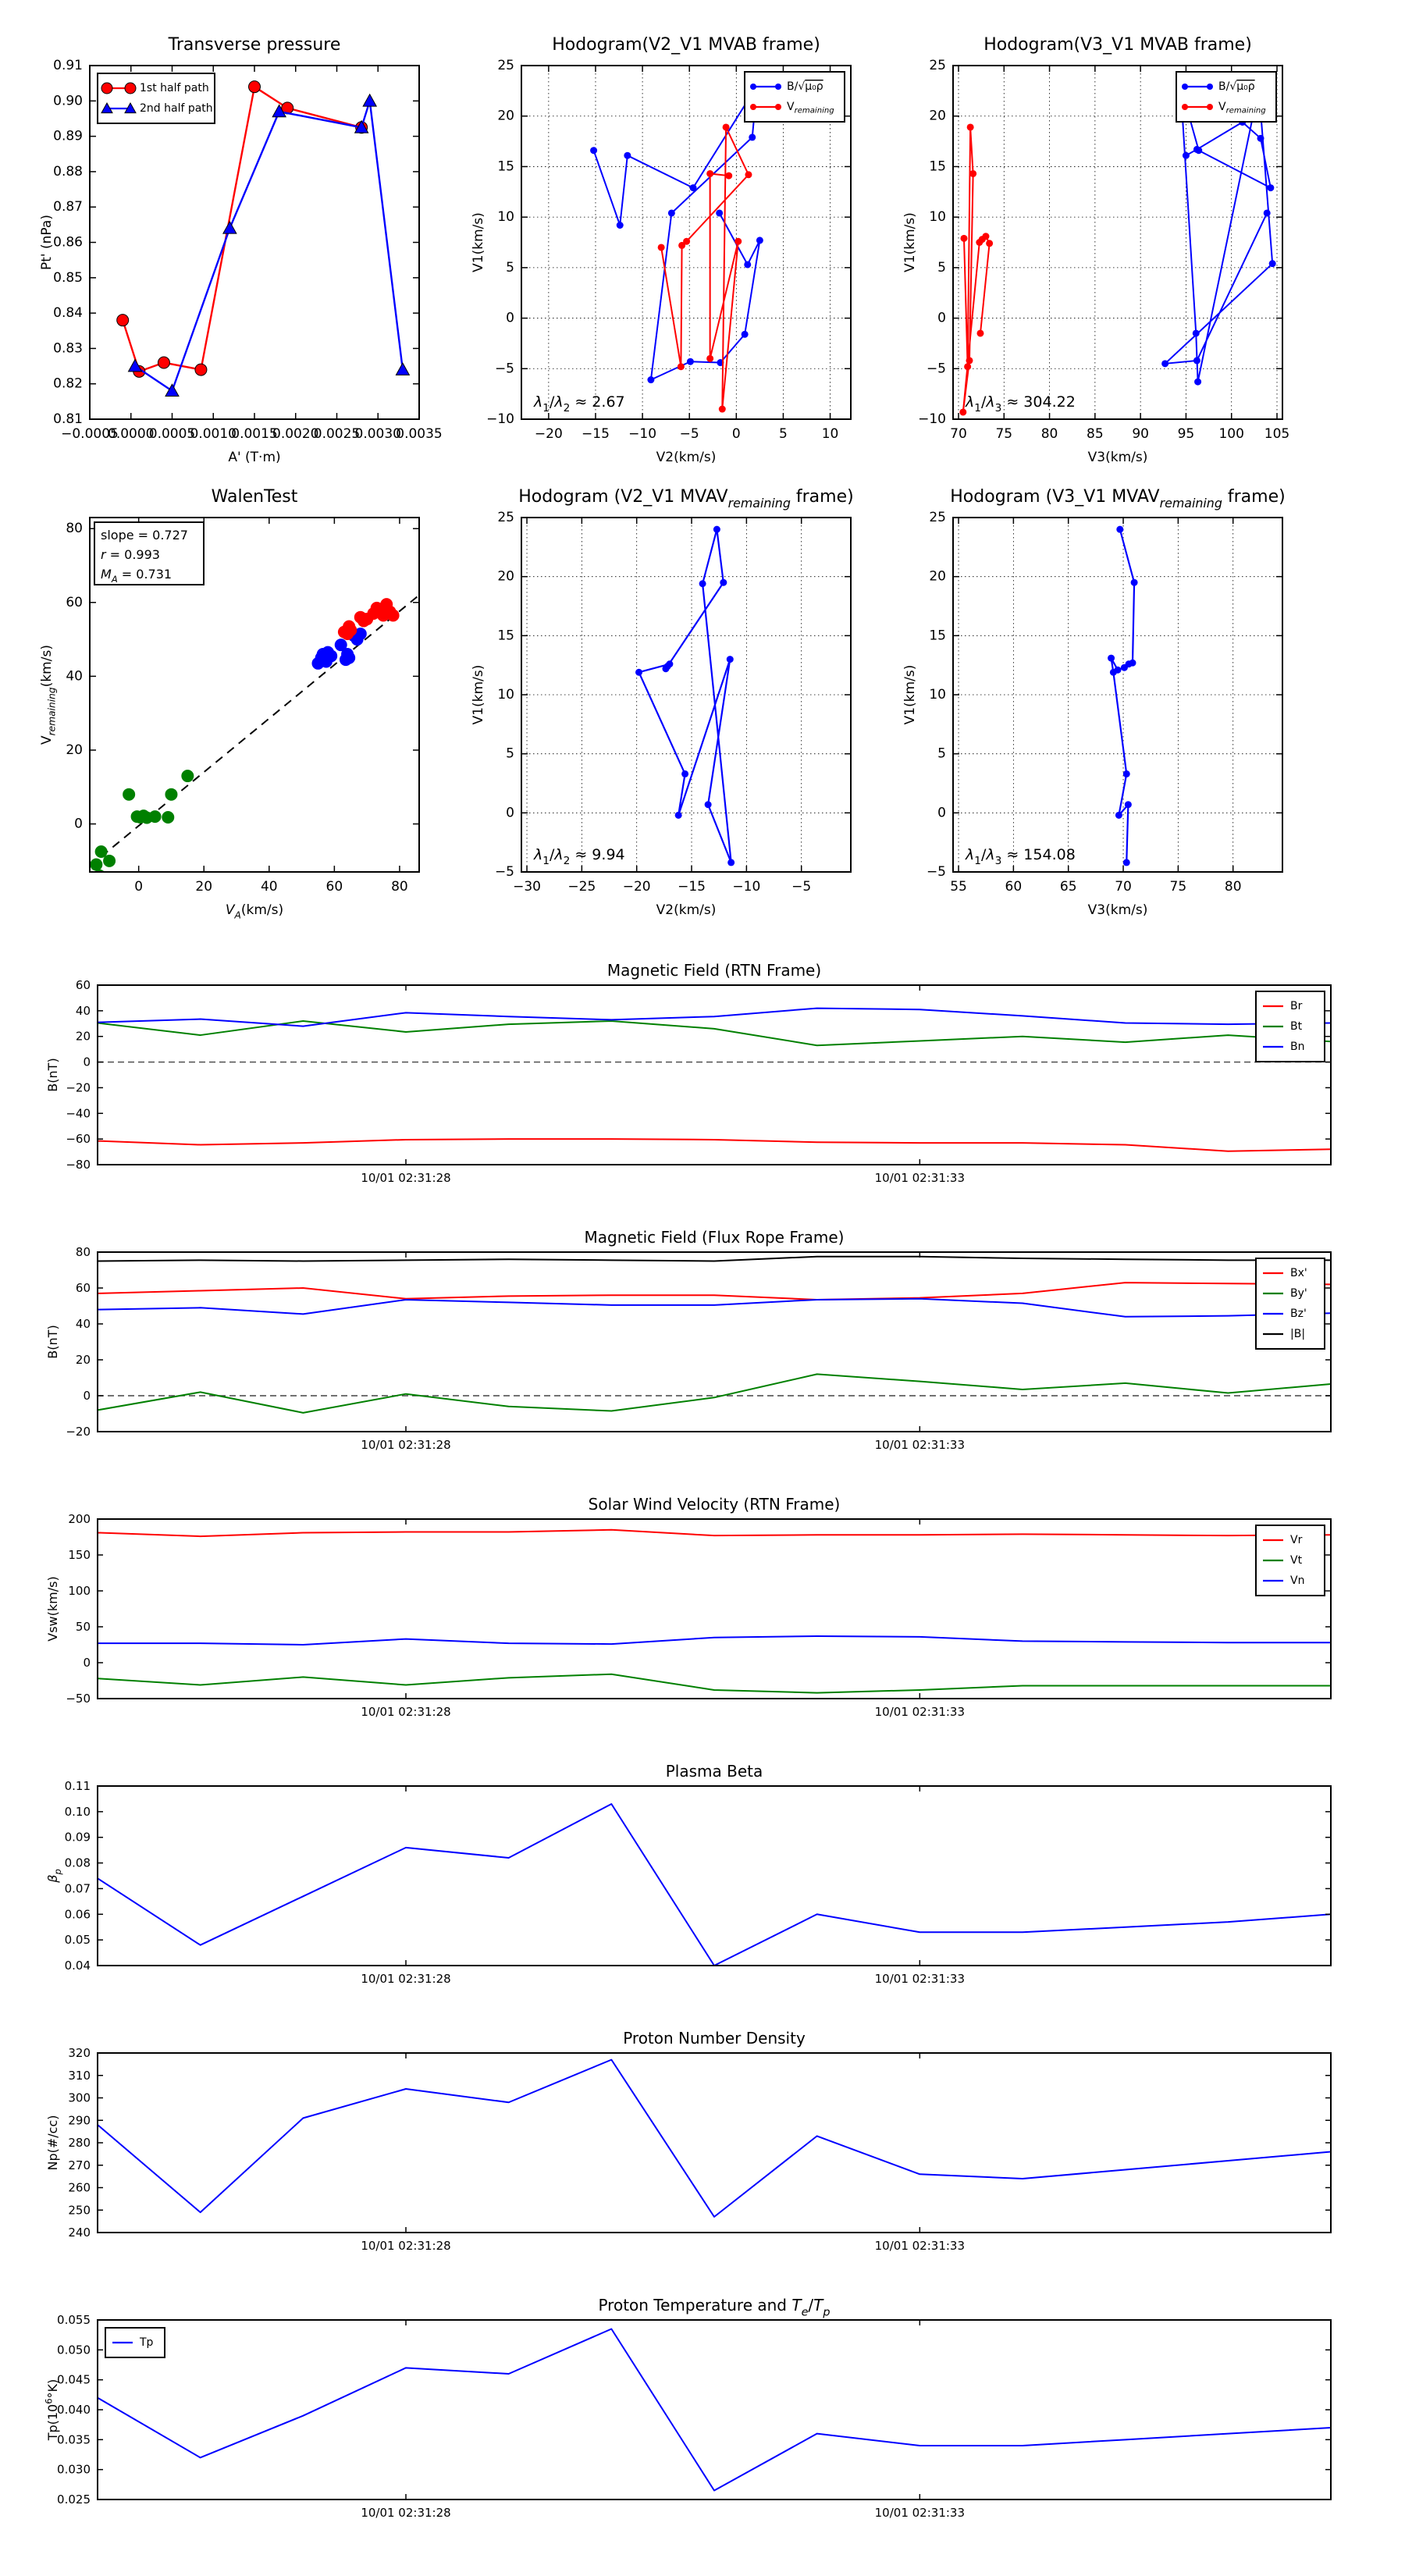 This screenshot has width=1405, height=2576. What do you see at coordinates (746, 887) in the screenshot?
I see `hodogram-v2v1-mvav-xtick-label: −10` at bounding box center [746, 887].